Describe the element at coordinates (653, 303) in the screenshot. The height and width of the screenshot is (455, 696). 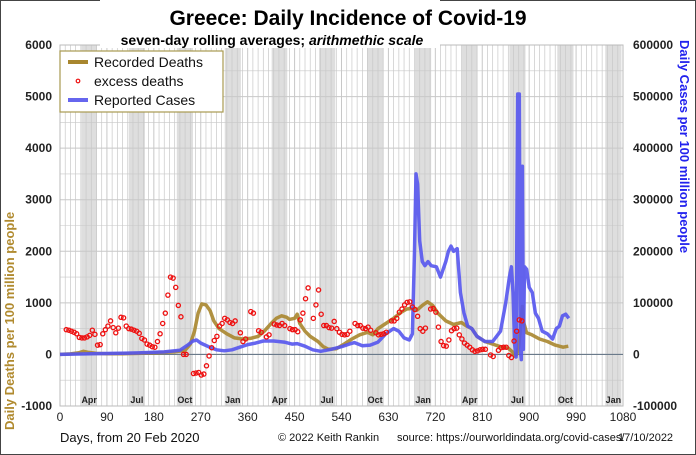
I see `y-right-tick-label: 100000` at that location.